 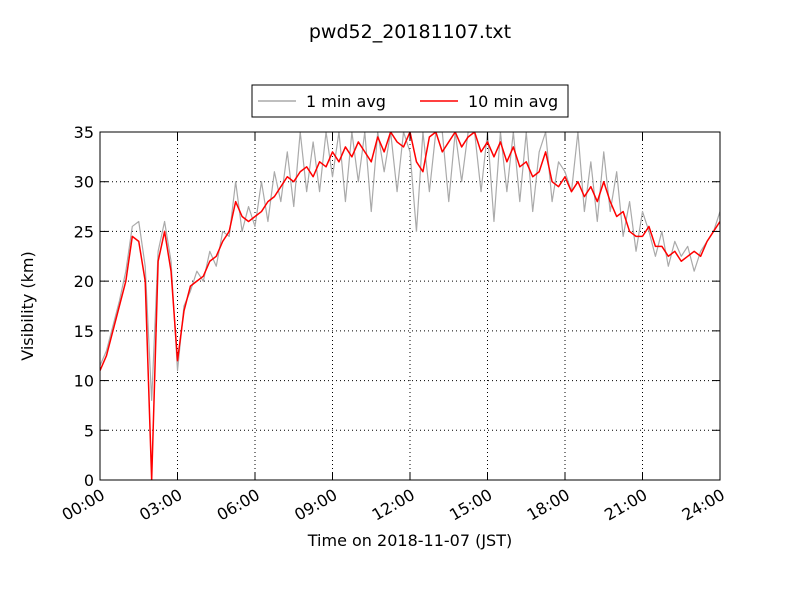 I want to click on y-tick-label: 35, so click(x=84, y=132).